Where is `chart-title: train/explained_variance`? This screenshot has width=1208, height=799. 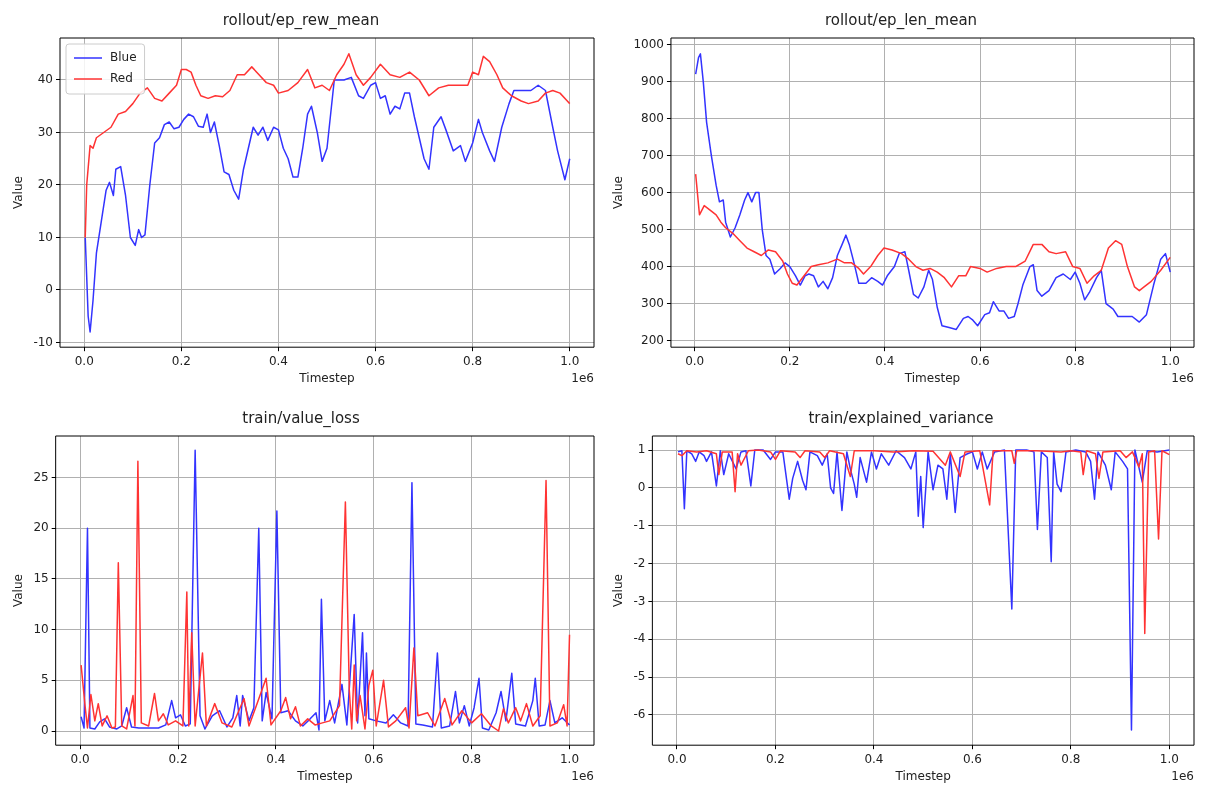
chart-title: train/explained_variance is located at coordinates (901, 418).